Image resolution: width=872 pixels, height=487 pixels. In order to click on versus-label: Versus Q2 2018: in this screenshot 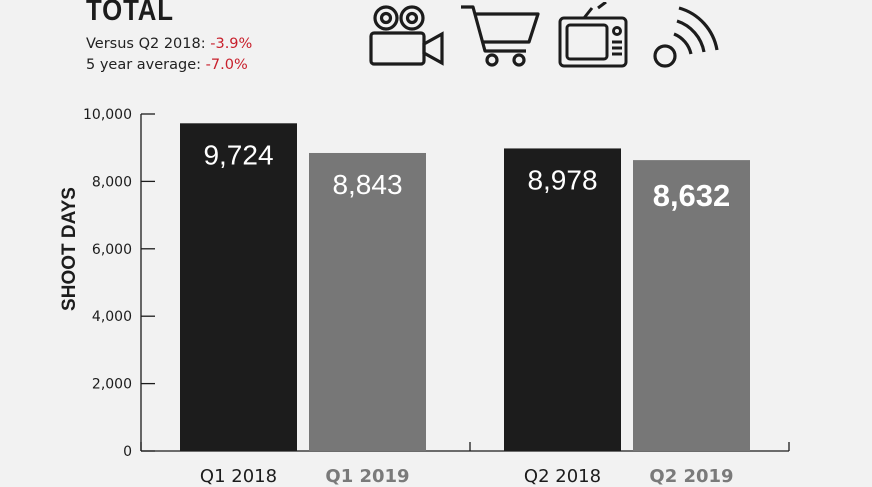, I will do `click(148, 44)`.